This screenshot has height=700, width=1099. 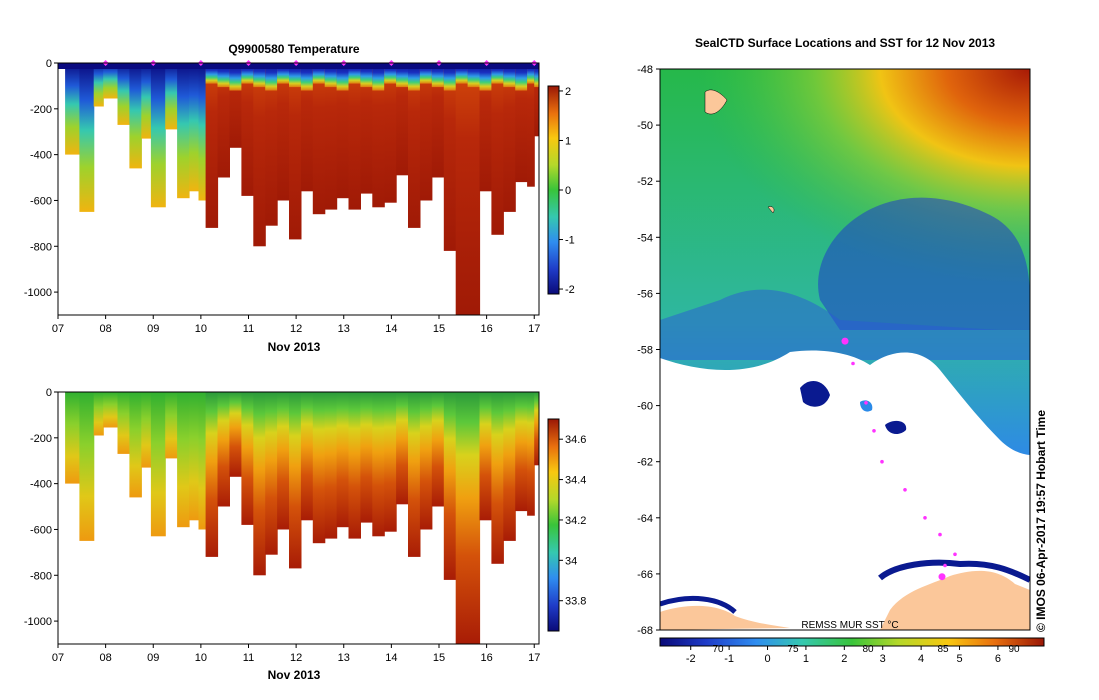 I want to click on x-tick-label: 17, so click(x=534, y=658).